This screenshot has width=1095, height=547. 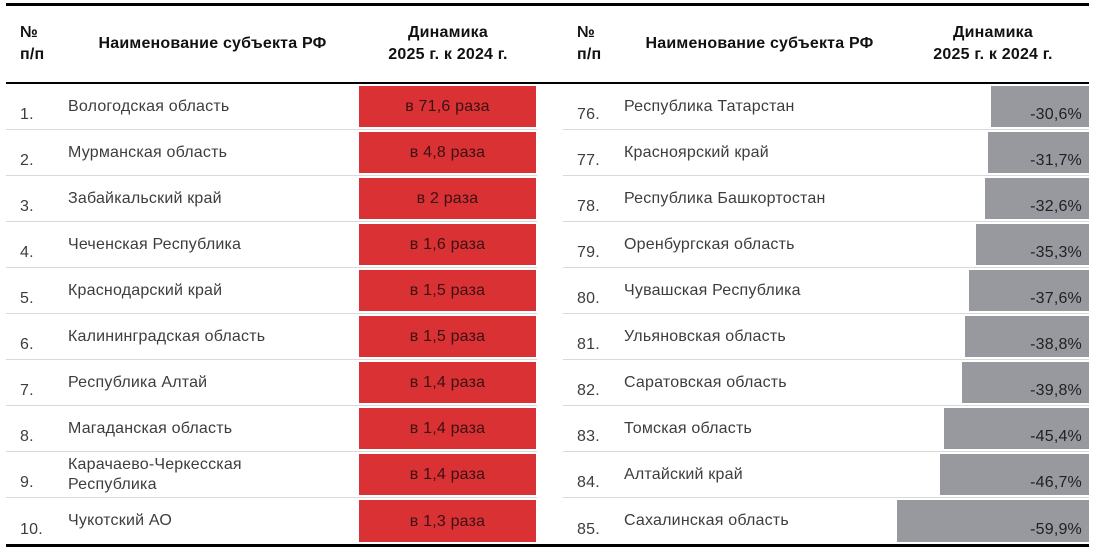 I want to click on dynamics-value: в 1,6 раза, so click(x=447, y=244).